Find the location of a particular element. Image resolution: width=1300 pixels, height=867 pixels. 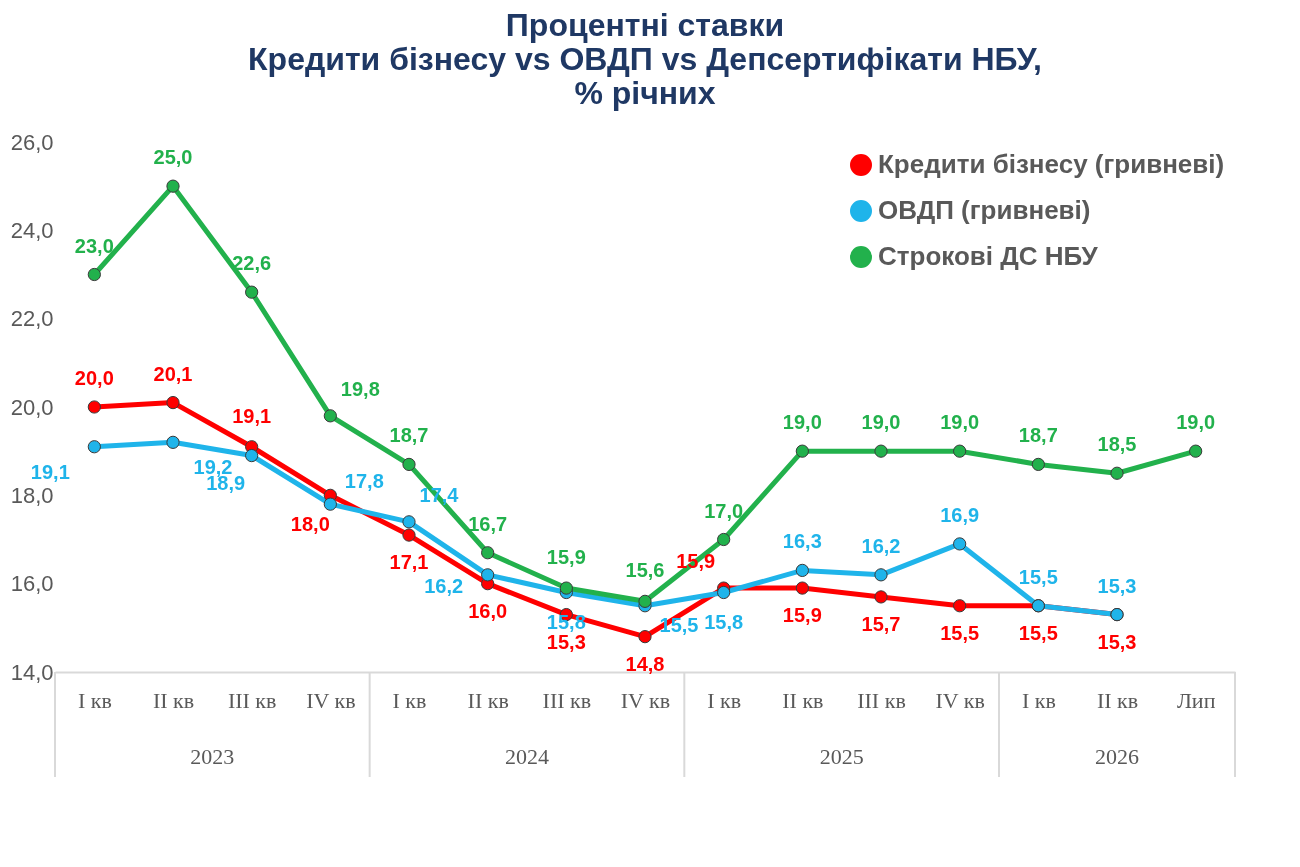

data-label: 20,0 is located at coordinates (94, 378).